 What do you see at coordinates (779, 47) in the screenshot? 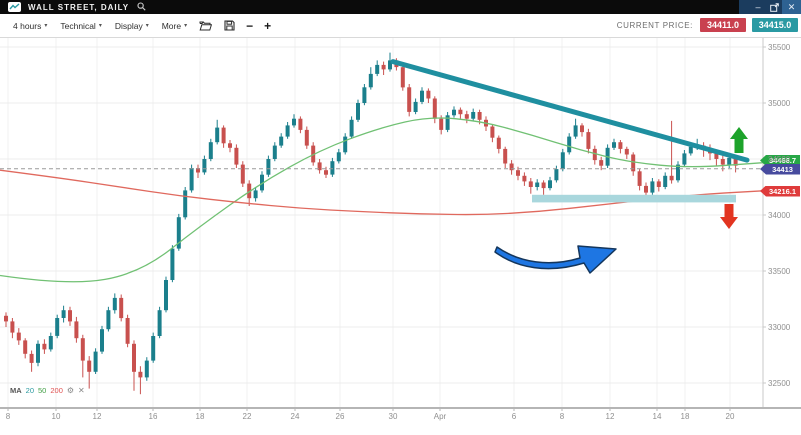
I see `price-axis-label: 35500` at bounding box center [779, 47].